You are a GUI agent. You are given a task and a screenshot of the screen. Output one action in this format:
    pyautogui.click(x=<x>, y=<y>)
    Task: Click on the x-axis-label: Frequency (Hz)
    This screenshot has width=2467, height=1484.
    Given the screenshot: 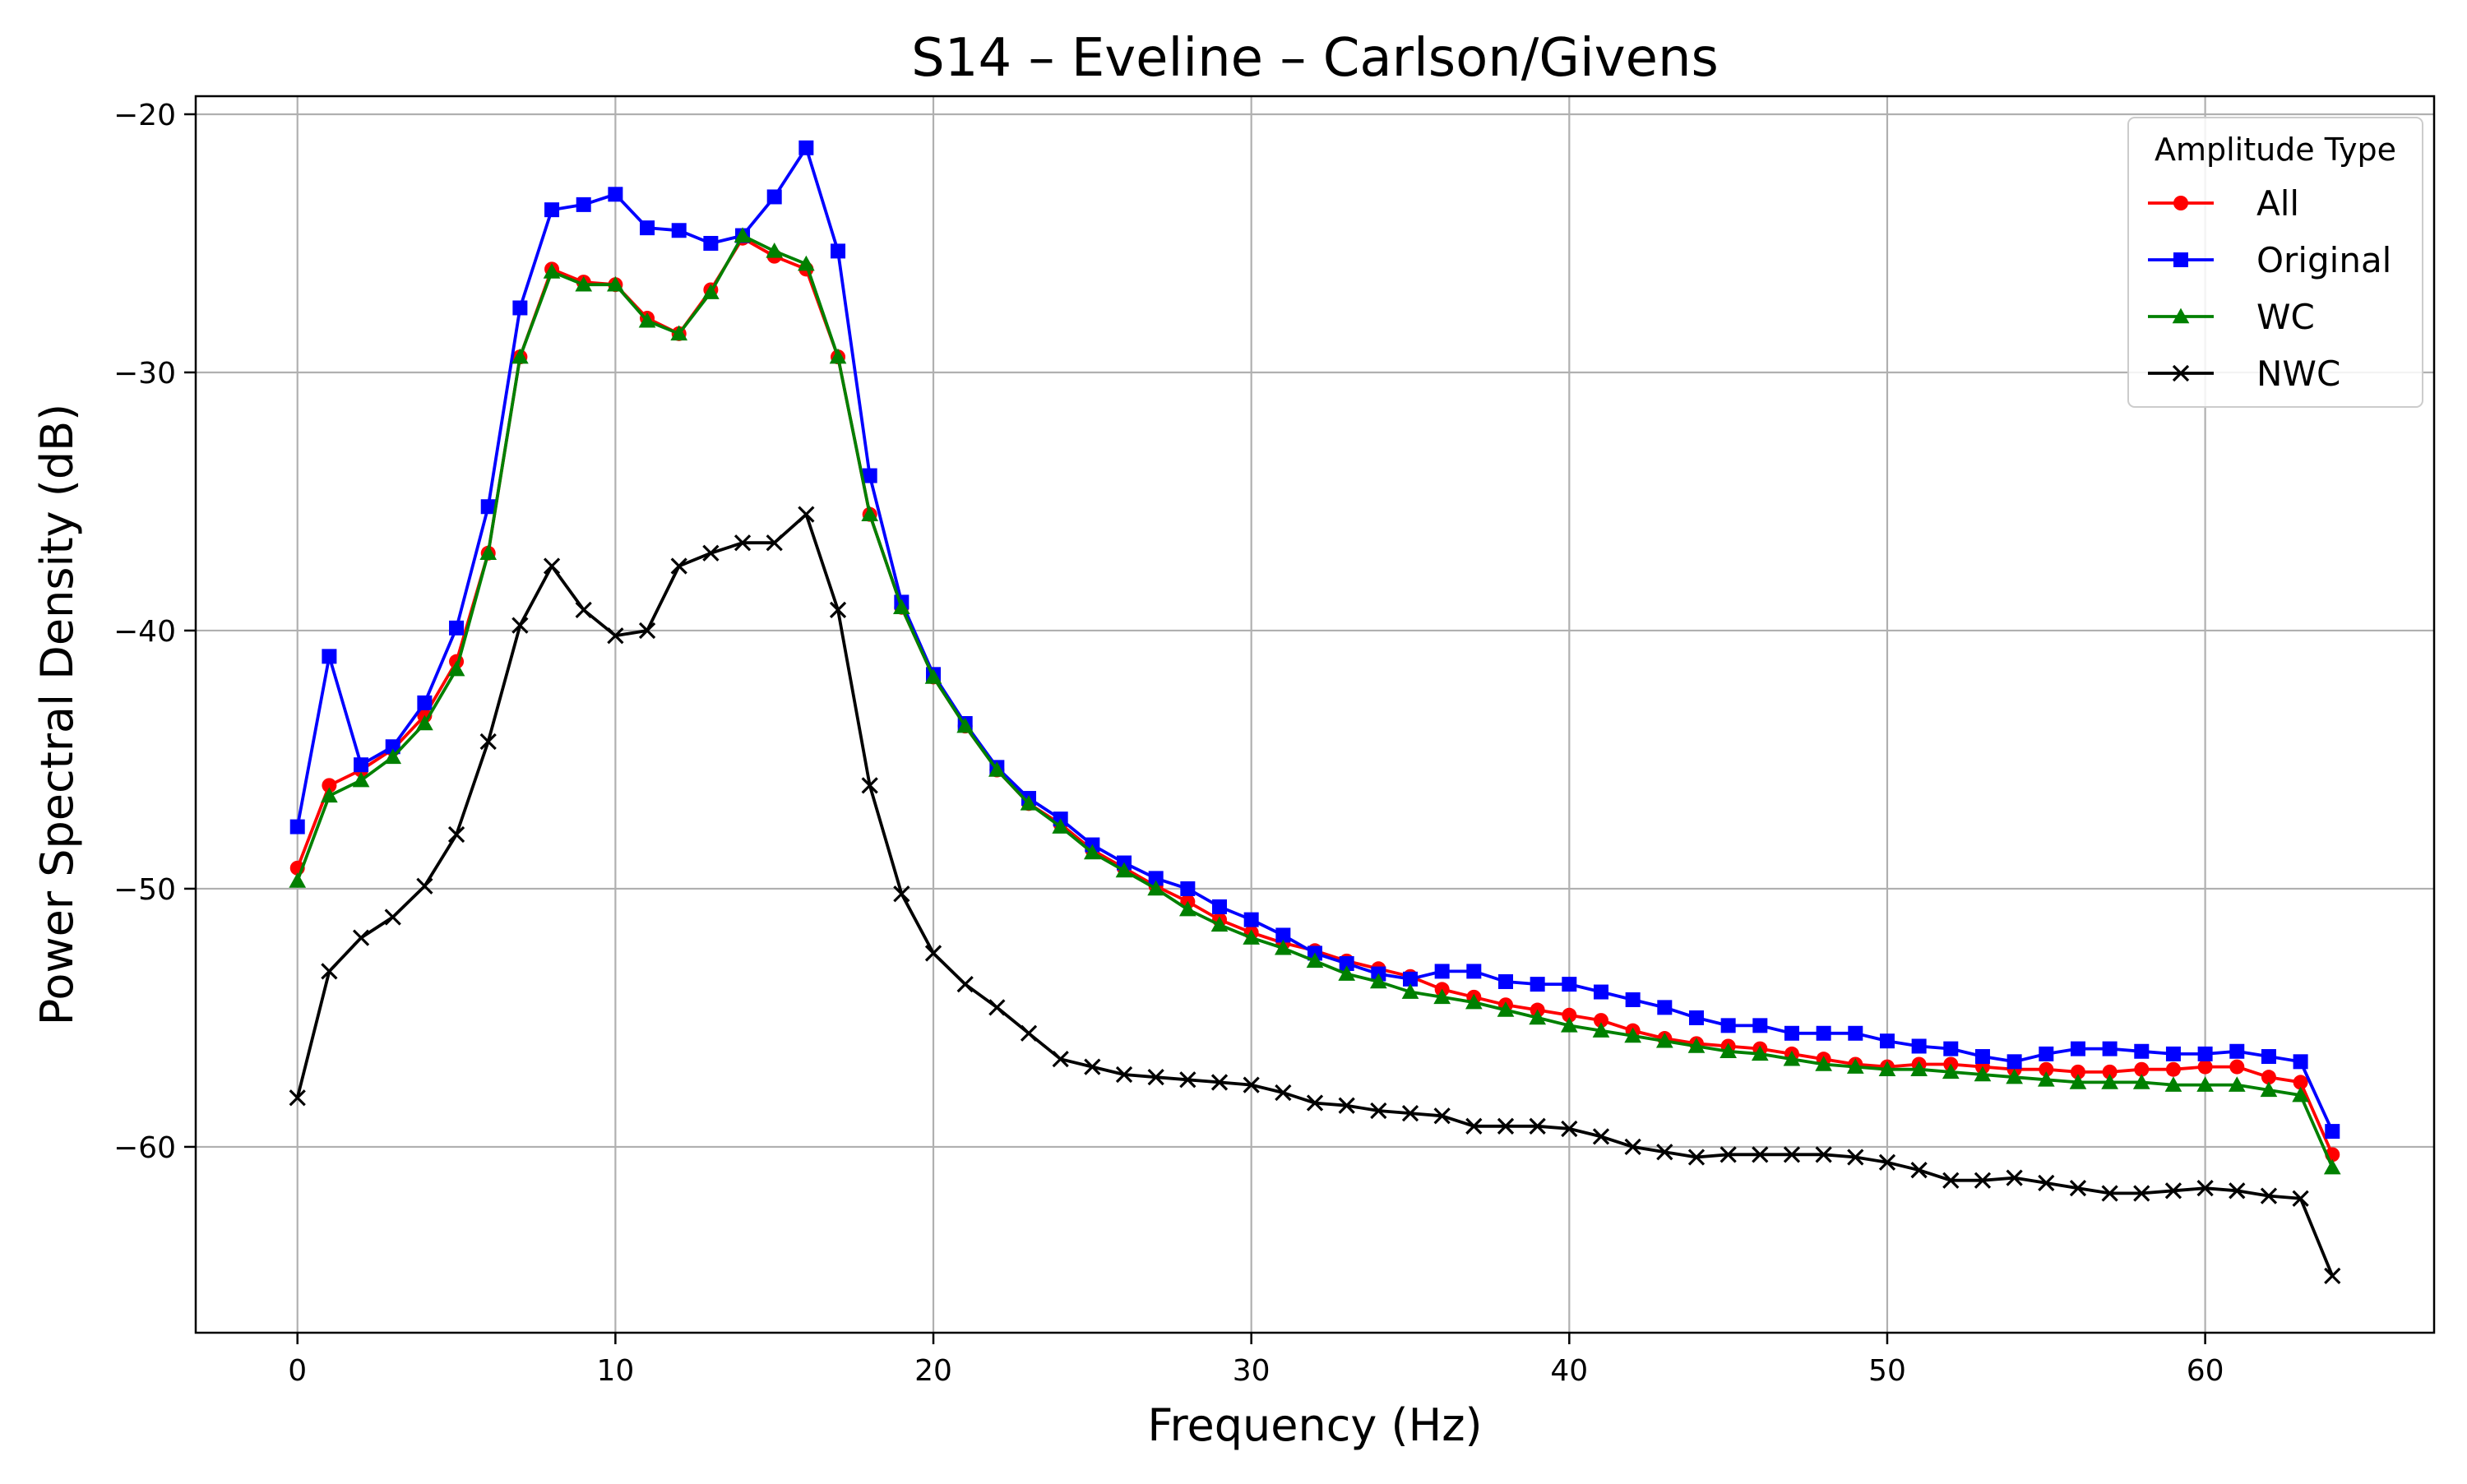 What is the action you would take?
    pyautogui.click(x=1314, y=1425)
    